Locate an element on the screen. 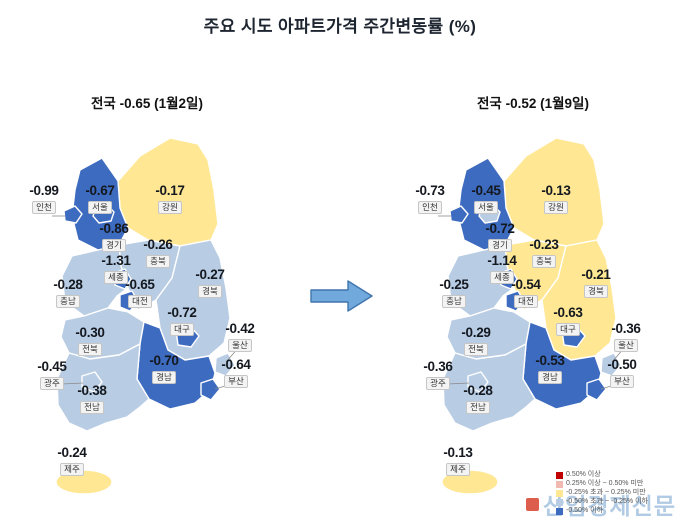  watermark-text: 산업경제신문 is located at coordinates (609, 506).